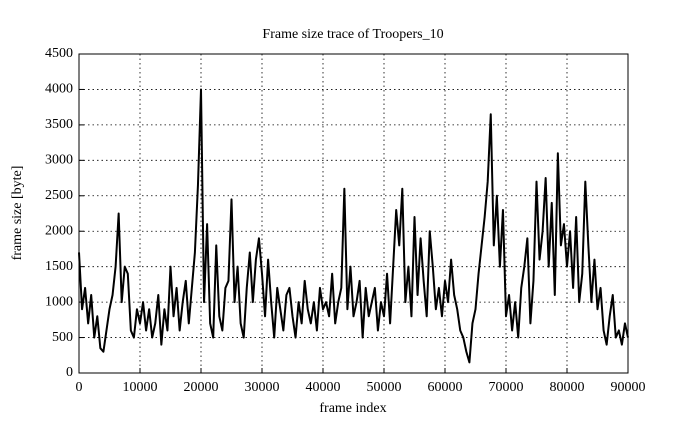  What do you see at coordinates (17, 213) in the screenshot?
I see `y-axis-label: frame size [byte]` at bounding box center [17, 213].